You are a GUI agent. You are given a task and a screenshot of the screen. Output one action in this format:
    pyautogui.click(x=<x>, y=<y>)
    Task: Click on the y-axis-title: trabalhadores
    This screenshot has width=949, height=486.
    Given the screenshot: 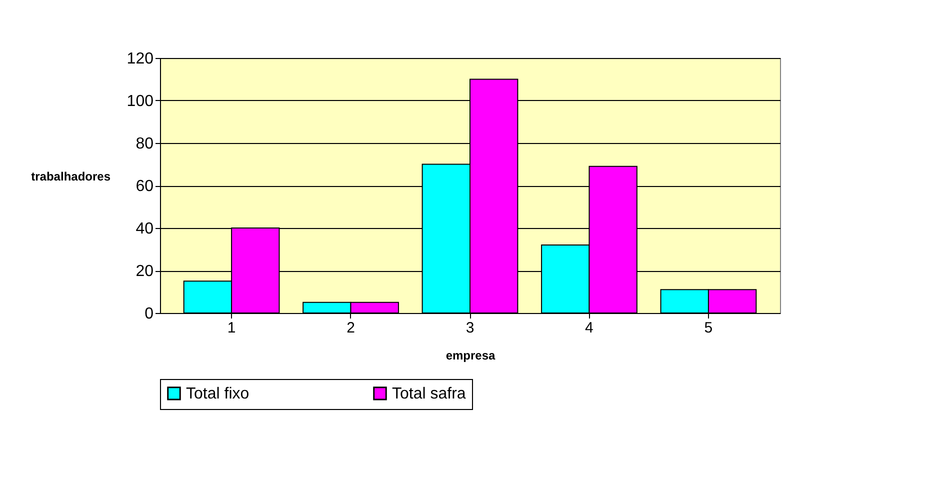 What is the action you would take?
    pyautogui.click(x=71, y=177)
    